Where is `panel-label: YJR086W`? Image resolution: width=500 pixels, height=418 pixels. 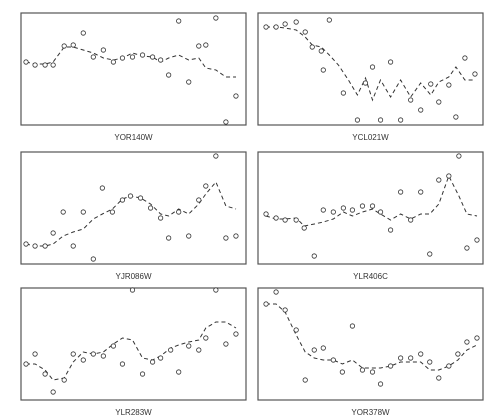
panel-label: YJR086W is located at coordinates (133, 276).